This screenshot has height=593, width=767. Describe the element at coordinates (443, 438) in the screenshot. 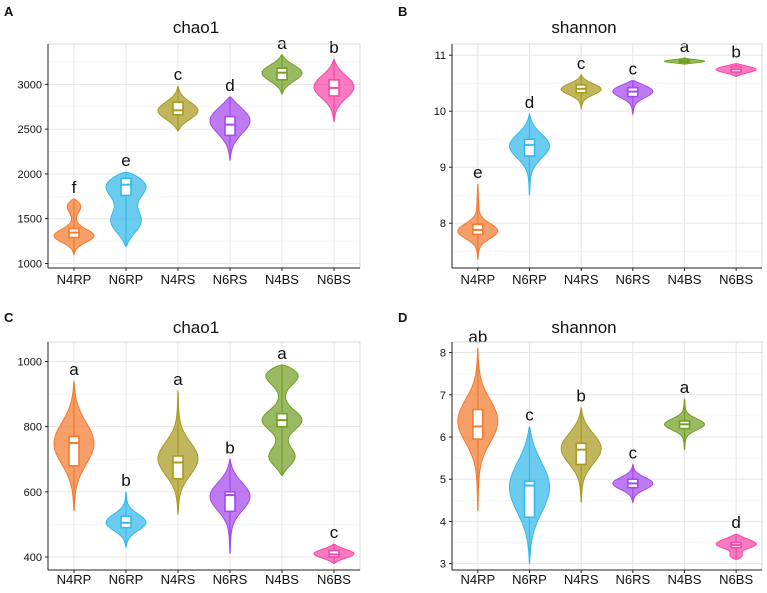

I see `y-tick-label: 6` at that location.